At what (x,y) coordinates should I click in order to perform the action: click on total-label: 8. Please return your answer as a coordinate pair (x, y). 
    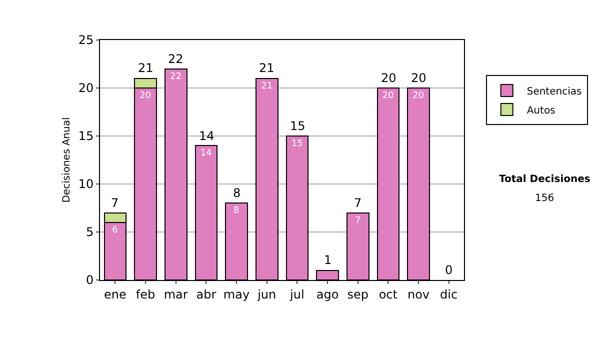
    Looking at the image, I should click on (237, 193).